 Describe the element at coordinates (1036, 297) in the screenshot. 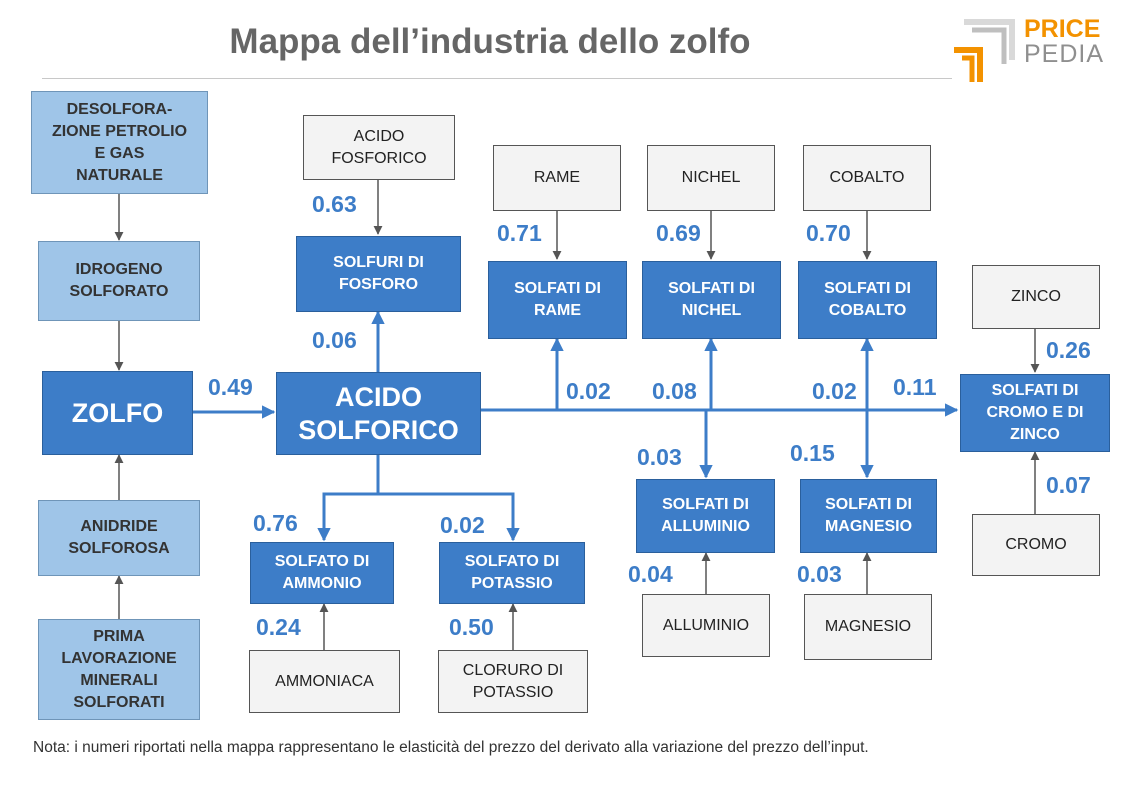

I see `node-zinco: ZINCO` at that location.